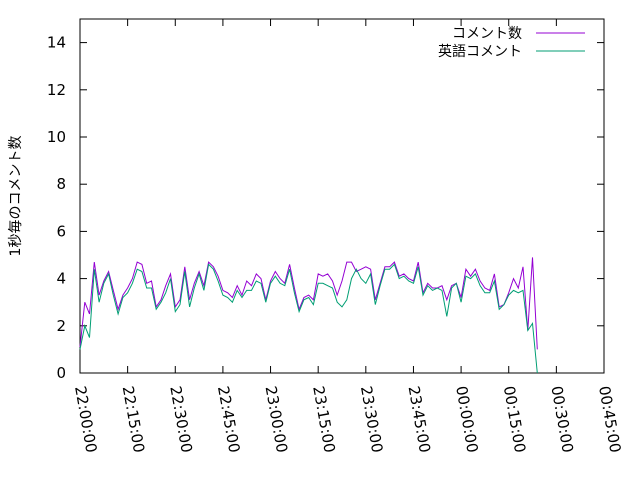 The image size is (640, 480). Describe the element at coordinates (56, 137) in the screenshot. I see `y-tick-label: 10` at that location.